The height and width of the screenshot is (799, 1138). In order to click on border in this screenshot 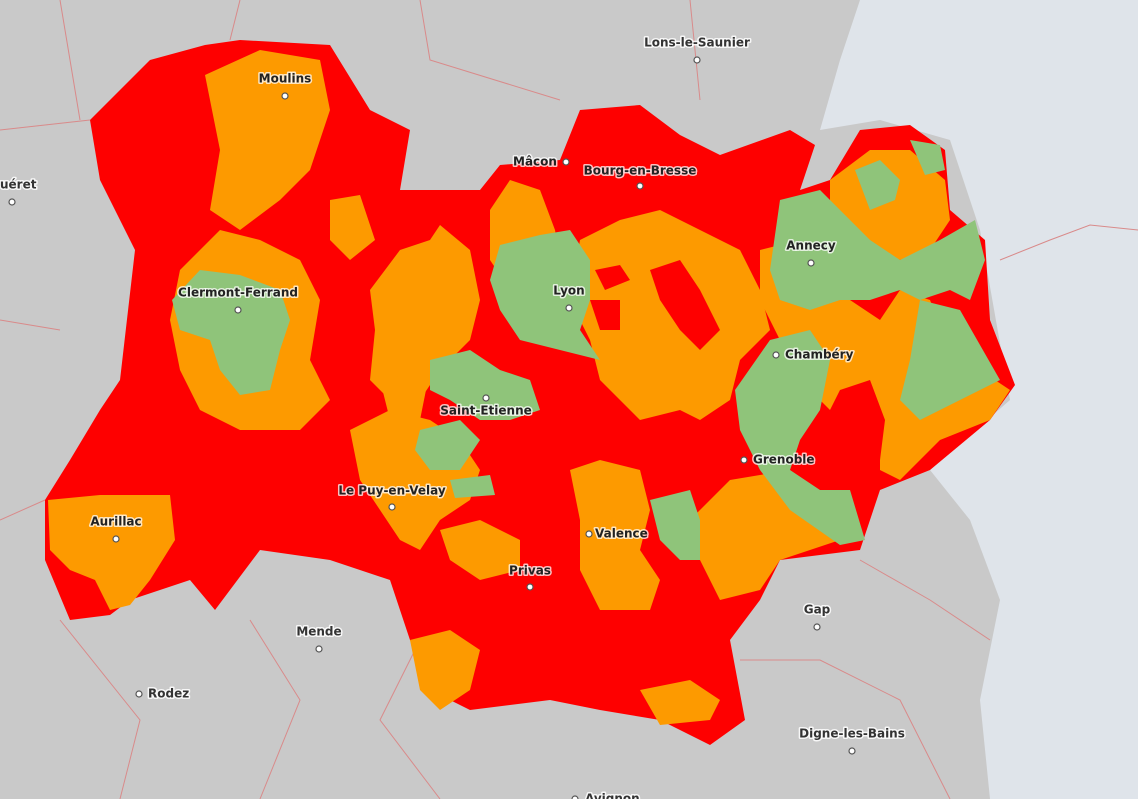, I will do `click(1068, 242)`.